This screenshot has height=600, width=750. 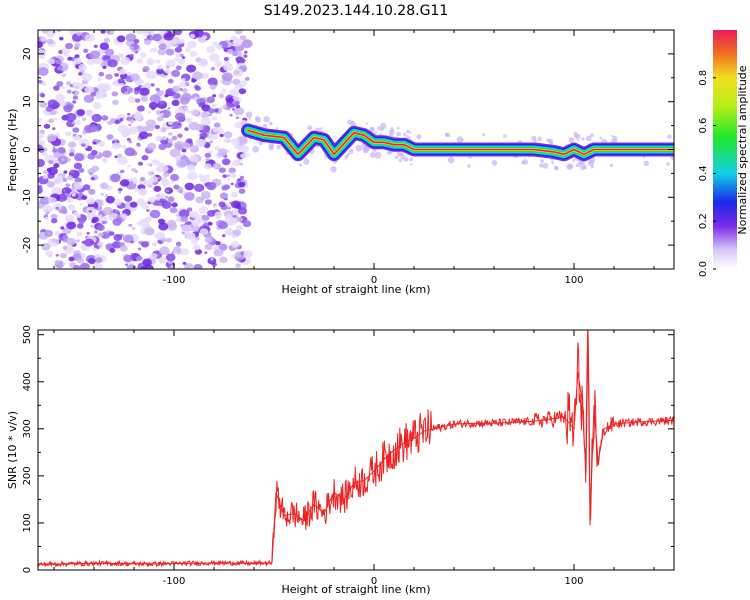 I want to click on colorbar-label: Normalized spectral amplitude, so click(x=742, y=149).